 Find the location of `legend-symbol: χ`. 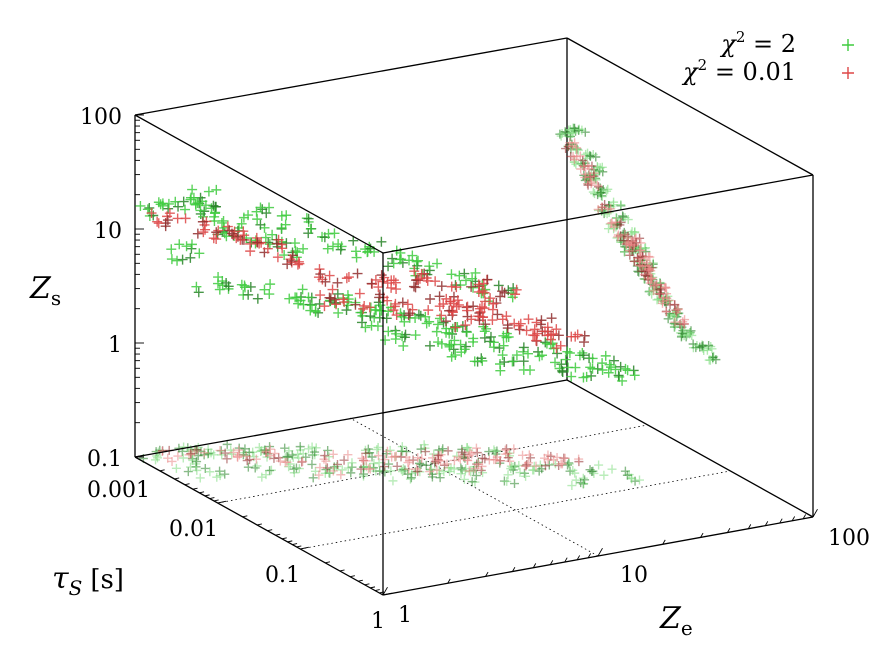

legend-symbol: χ is located at coordinates (728, 44).